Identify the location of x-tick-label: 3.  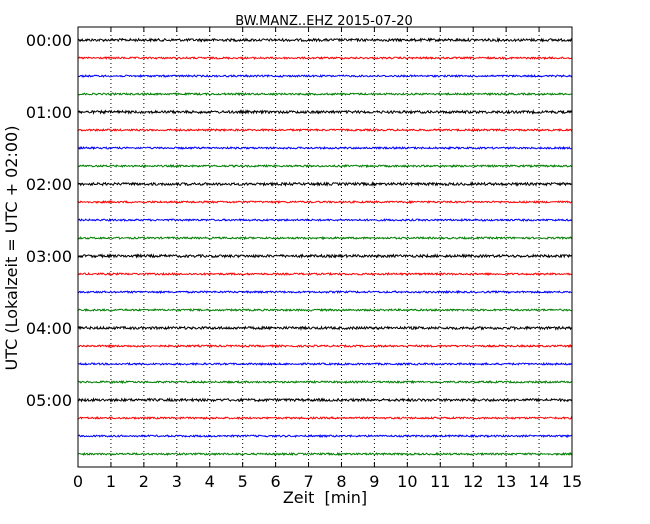
(177, 481).